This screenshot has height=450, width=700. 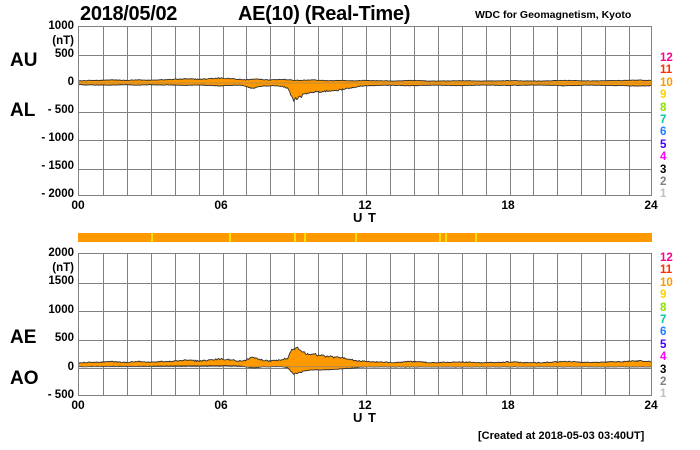 What do you see at coordinates (60, 110) in the screenshot?
I see `y-tick-top-3: - 500` at bounding box center [60, 110].